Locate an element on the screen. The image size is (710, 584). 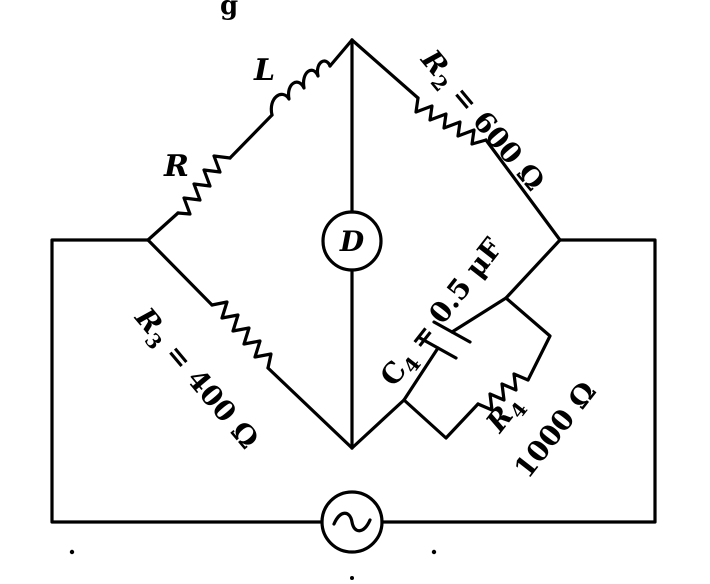
label-r3: R3 = 400 Ω is located at coordinates (194, 380).